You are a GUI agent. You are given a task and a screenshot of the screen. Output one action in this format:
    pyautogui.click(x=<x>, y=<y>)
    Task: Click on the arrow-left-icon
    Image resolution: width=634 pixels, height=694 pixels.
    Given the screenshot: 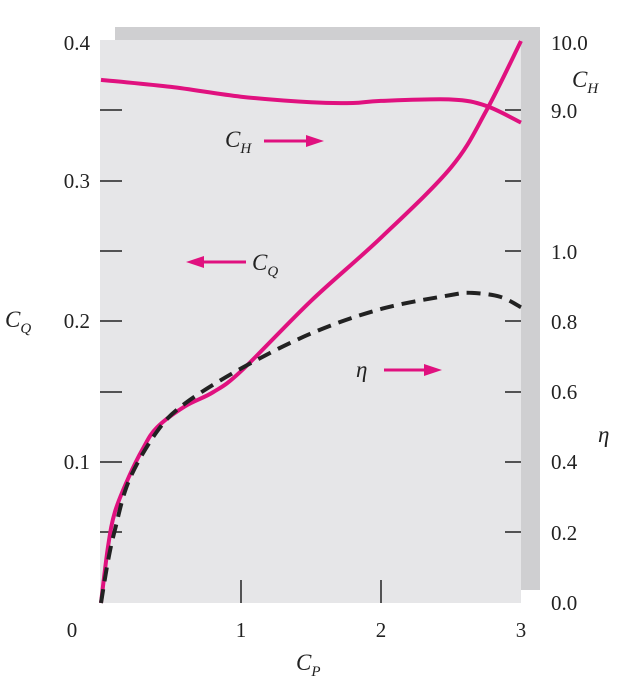 What is the action you would take?
    pyautogui.click(x=216, y=262)
    